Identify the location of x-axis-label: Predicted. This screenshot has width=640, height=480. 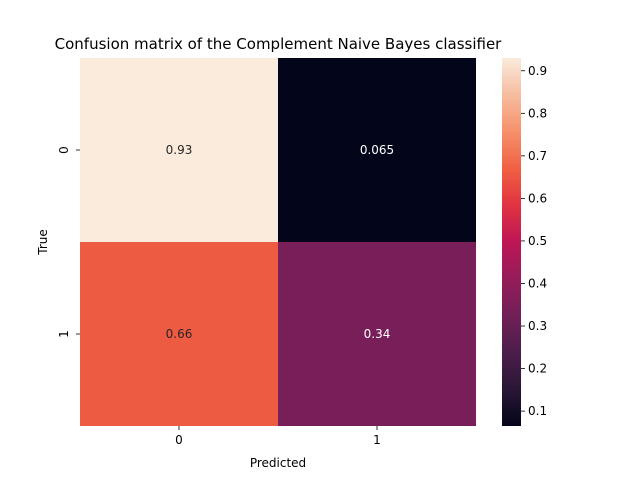
(278, 463).